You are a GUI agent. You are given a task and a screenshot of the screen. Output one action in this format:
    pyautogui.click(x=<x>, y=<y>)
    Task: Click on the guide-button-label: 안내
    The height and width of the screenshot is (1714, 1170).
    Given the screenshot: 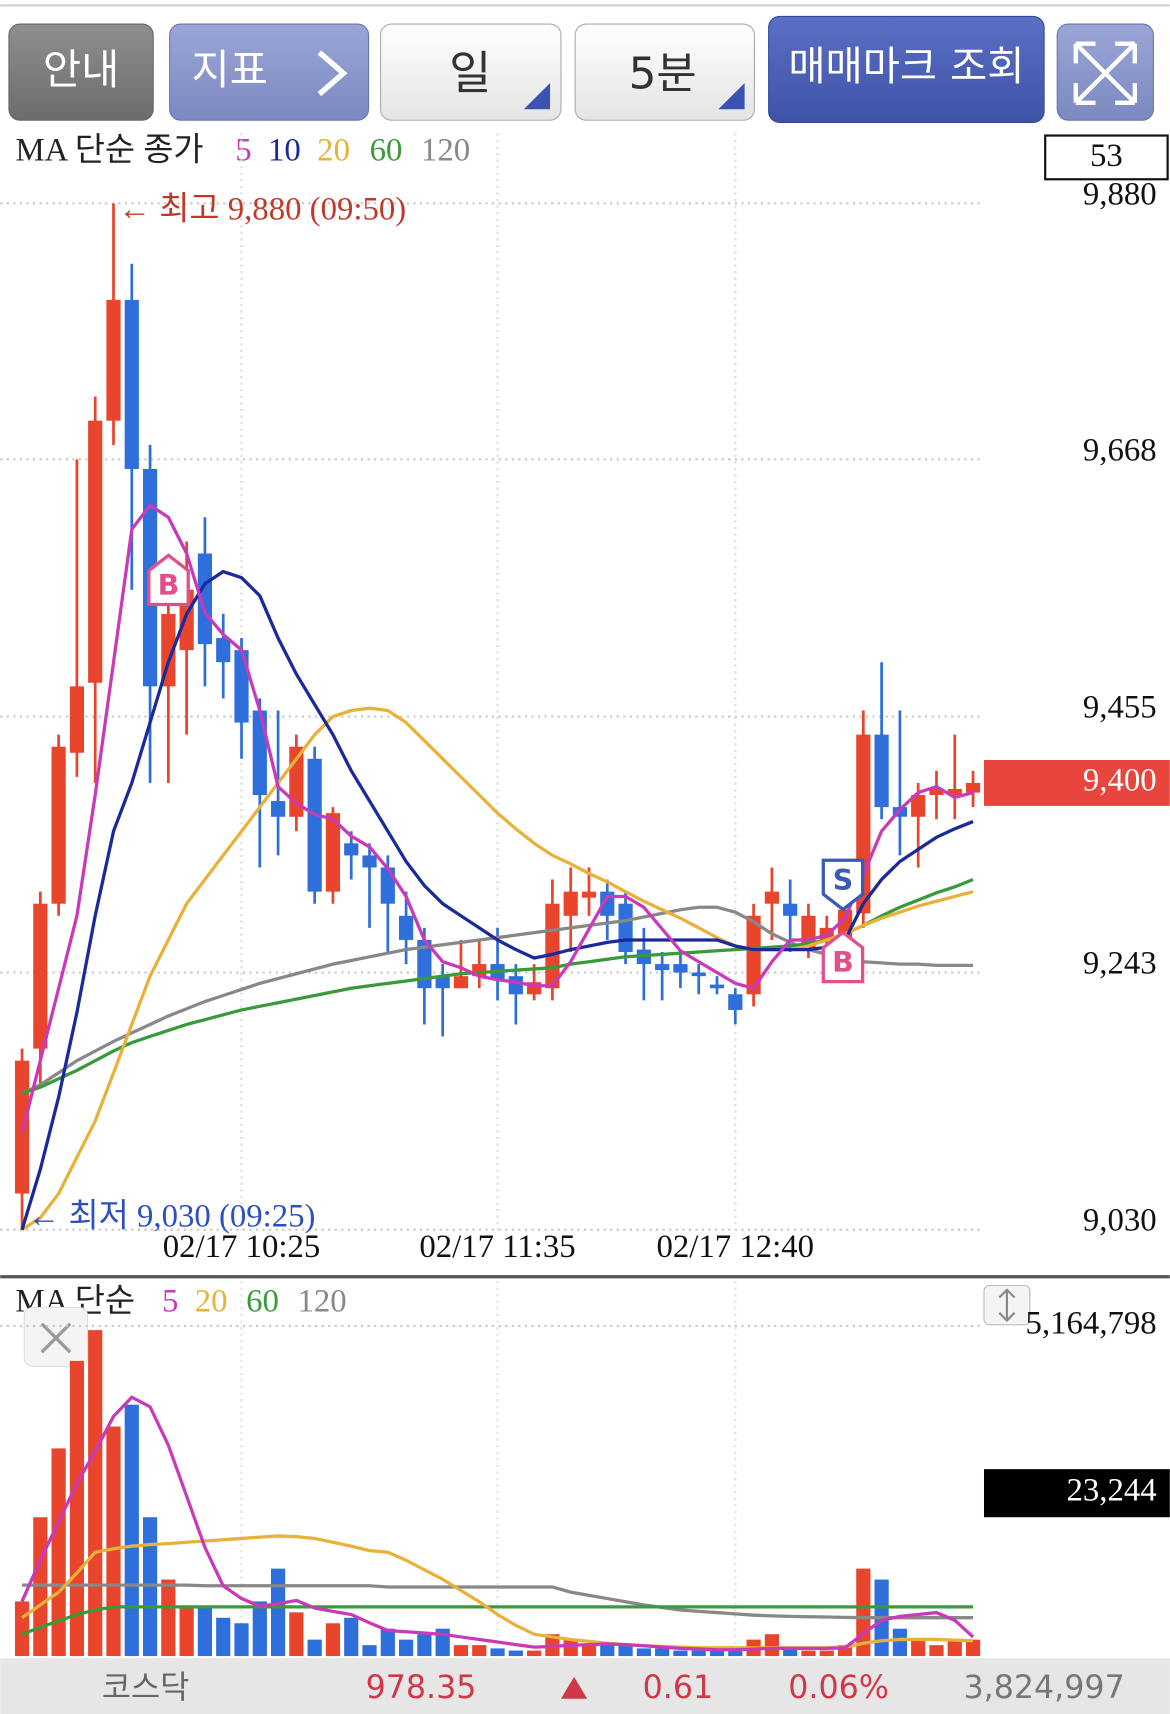 What is the action you would take?
    pyautogui.click(x=81, y=69)
    